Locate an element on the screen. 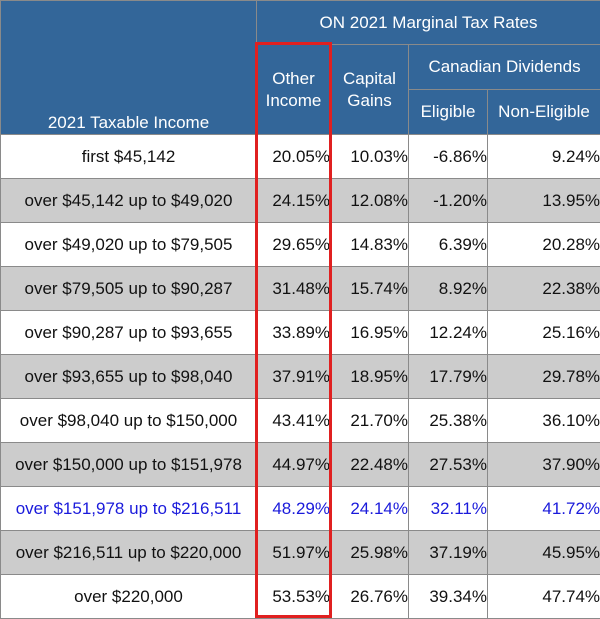  non-eligible-dividend-rate-cell: 9.24% is located at coordinates (544, 157).